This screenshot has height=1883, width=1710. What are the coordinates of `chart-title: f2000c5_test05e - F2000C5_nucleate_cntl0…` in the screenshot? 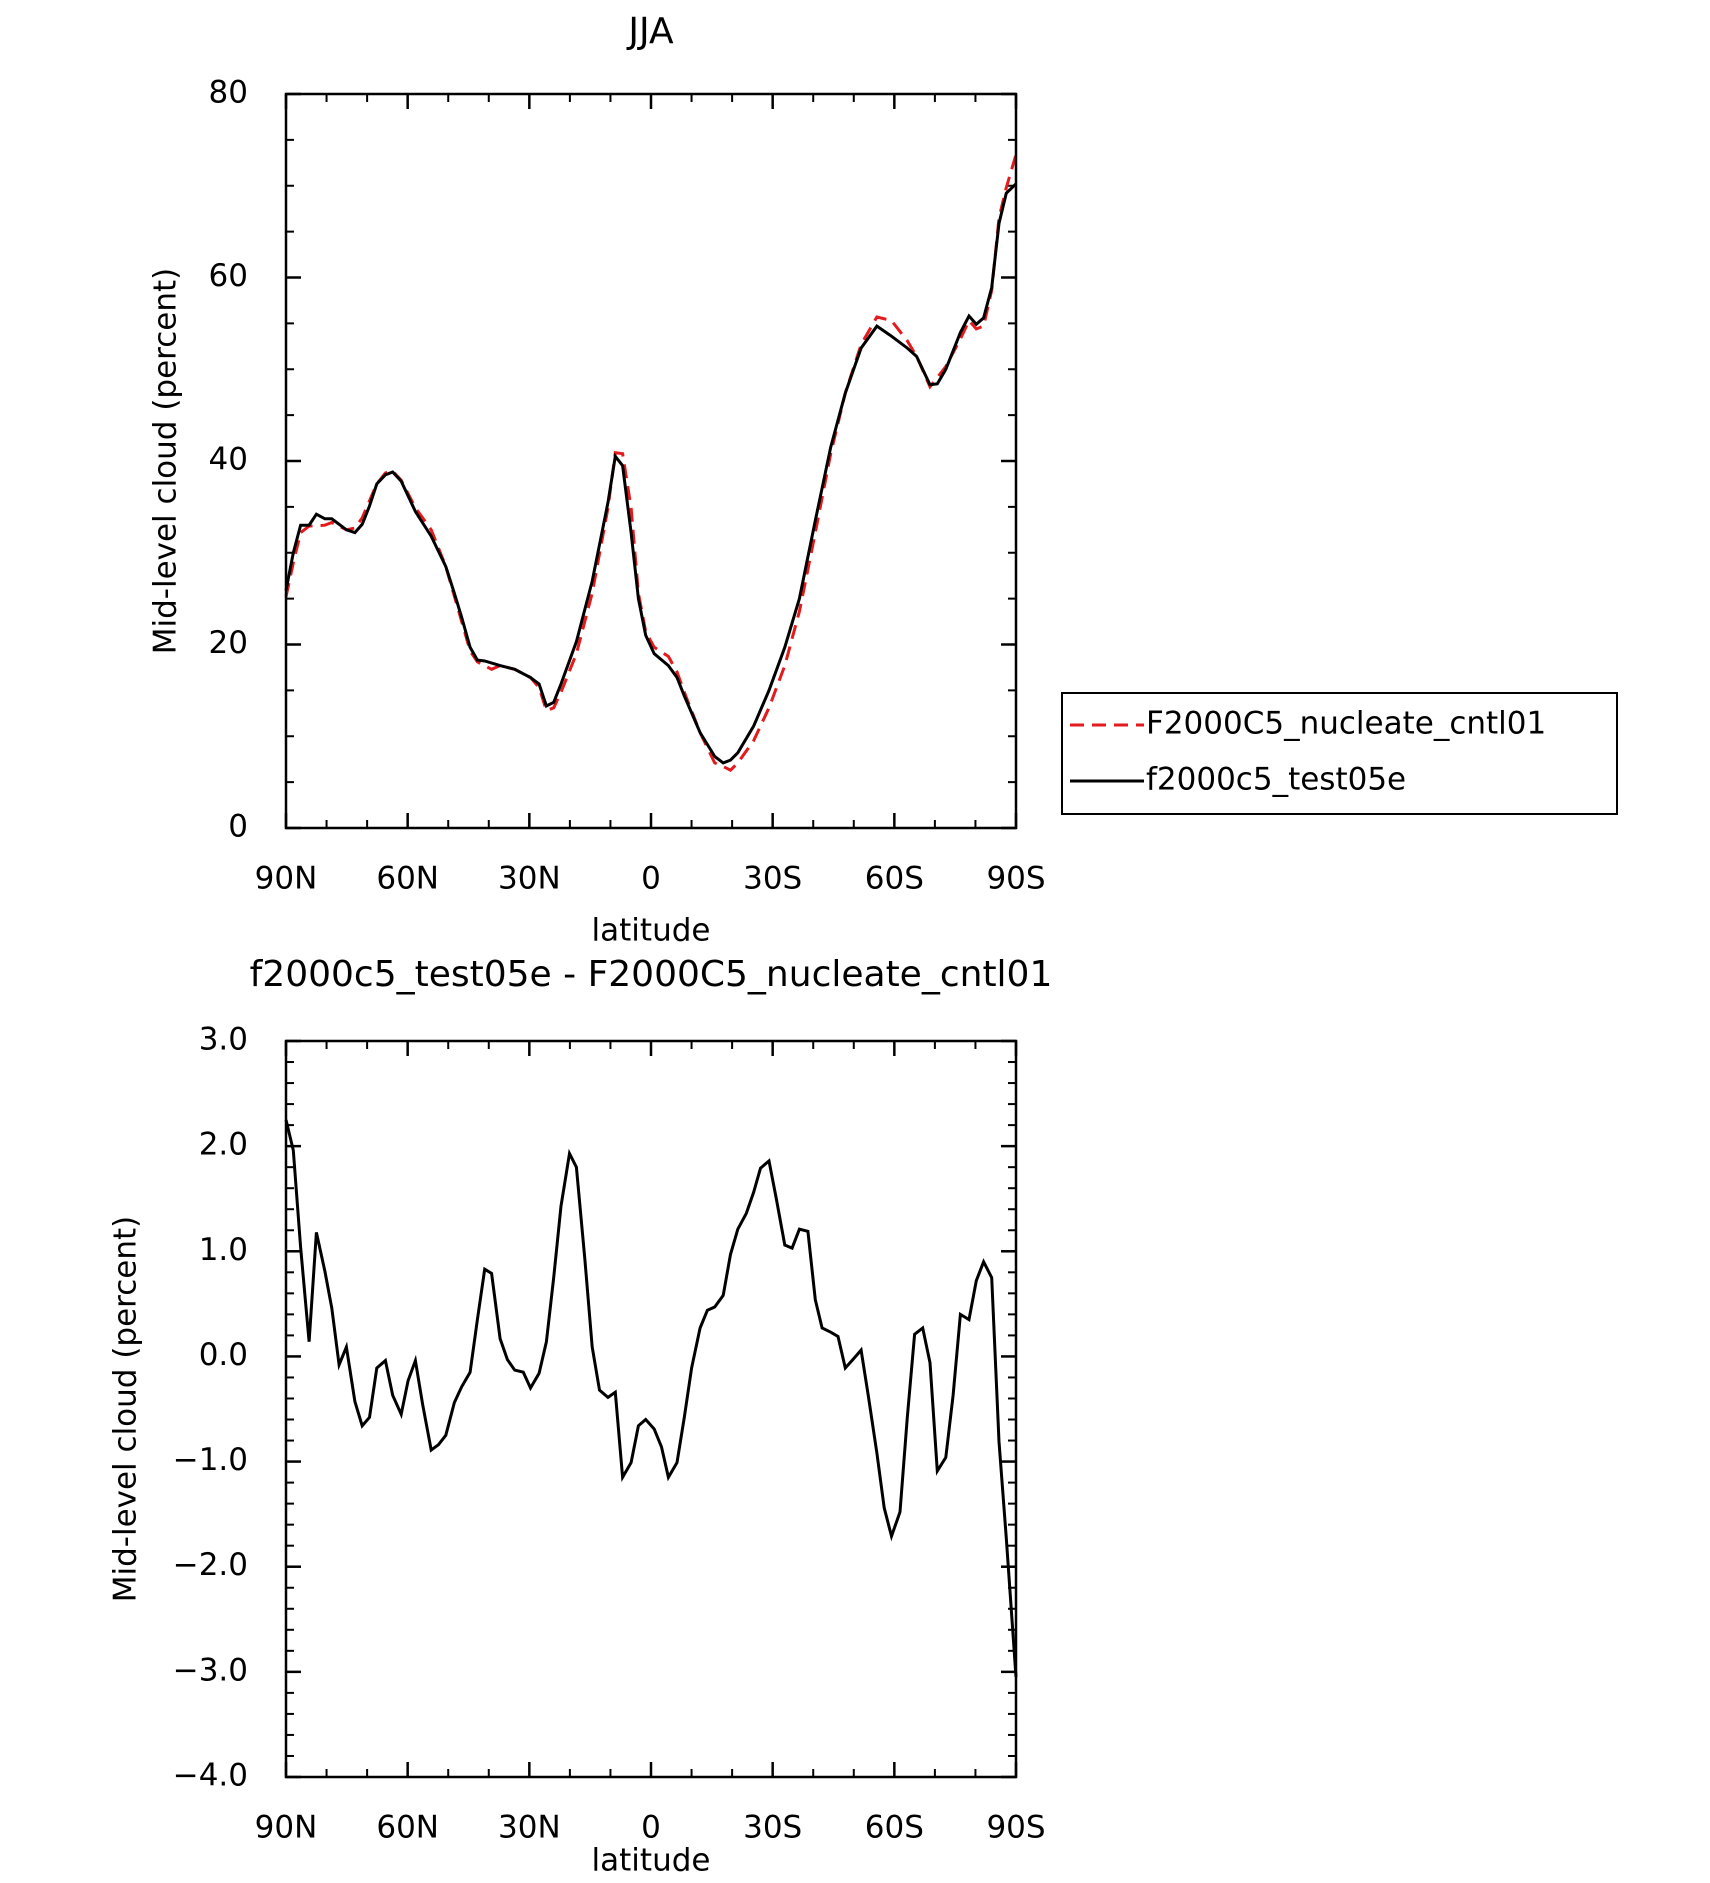 It's located at (651, 974).